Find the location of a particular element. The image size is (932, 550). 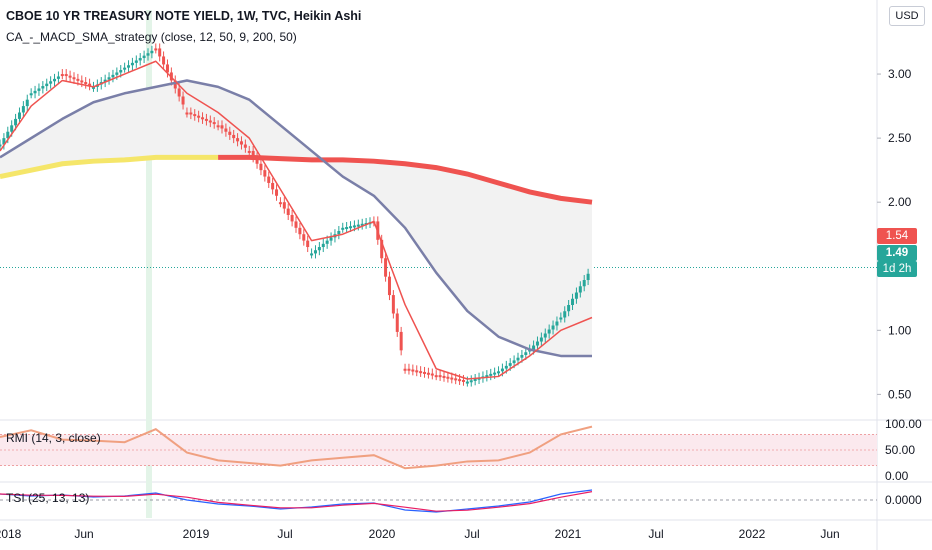

close-price-tag: 1.49 is located at coordinates (897, 253).